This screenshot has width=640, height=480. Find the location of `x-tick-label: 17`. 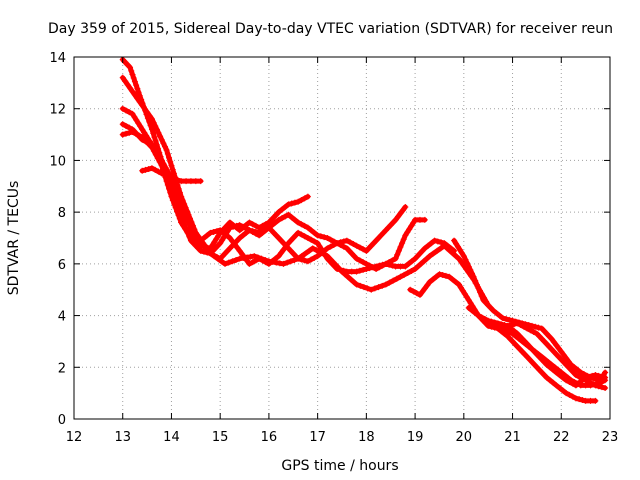

x-tick-label: 17 is located at coordinates (317, 437).